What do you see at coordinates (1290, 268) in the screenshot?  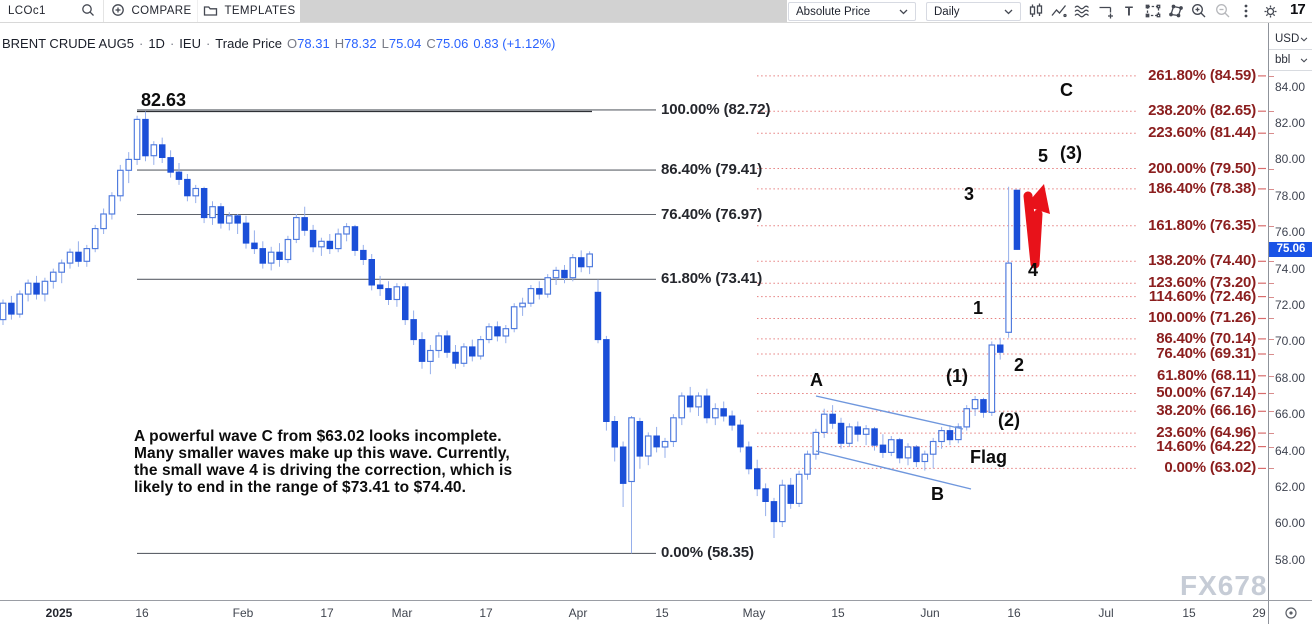 I see `price-tick: 74.00` at bounding box center [1290, 268].